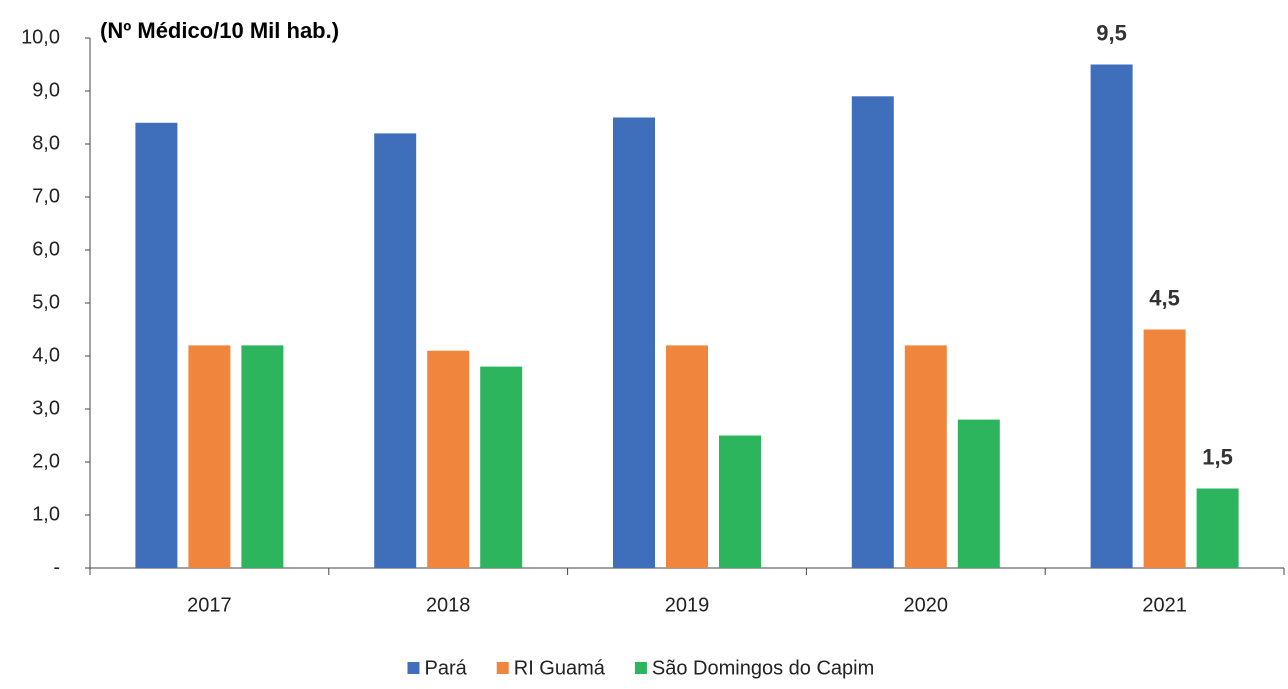  What do you see at coordinates (560, 668) in the screenshot?
I see `legend-label: RI Guamá` at bounding box center [560, 668].